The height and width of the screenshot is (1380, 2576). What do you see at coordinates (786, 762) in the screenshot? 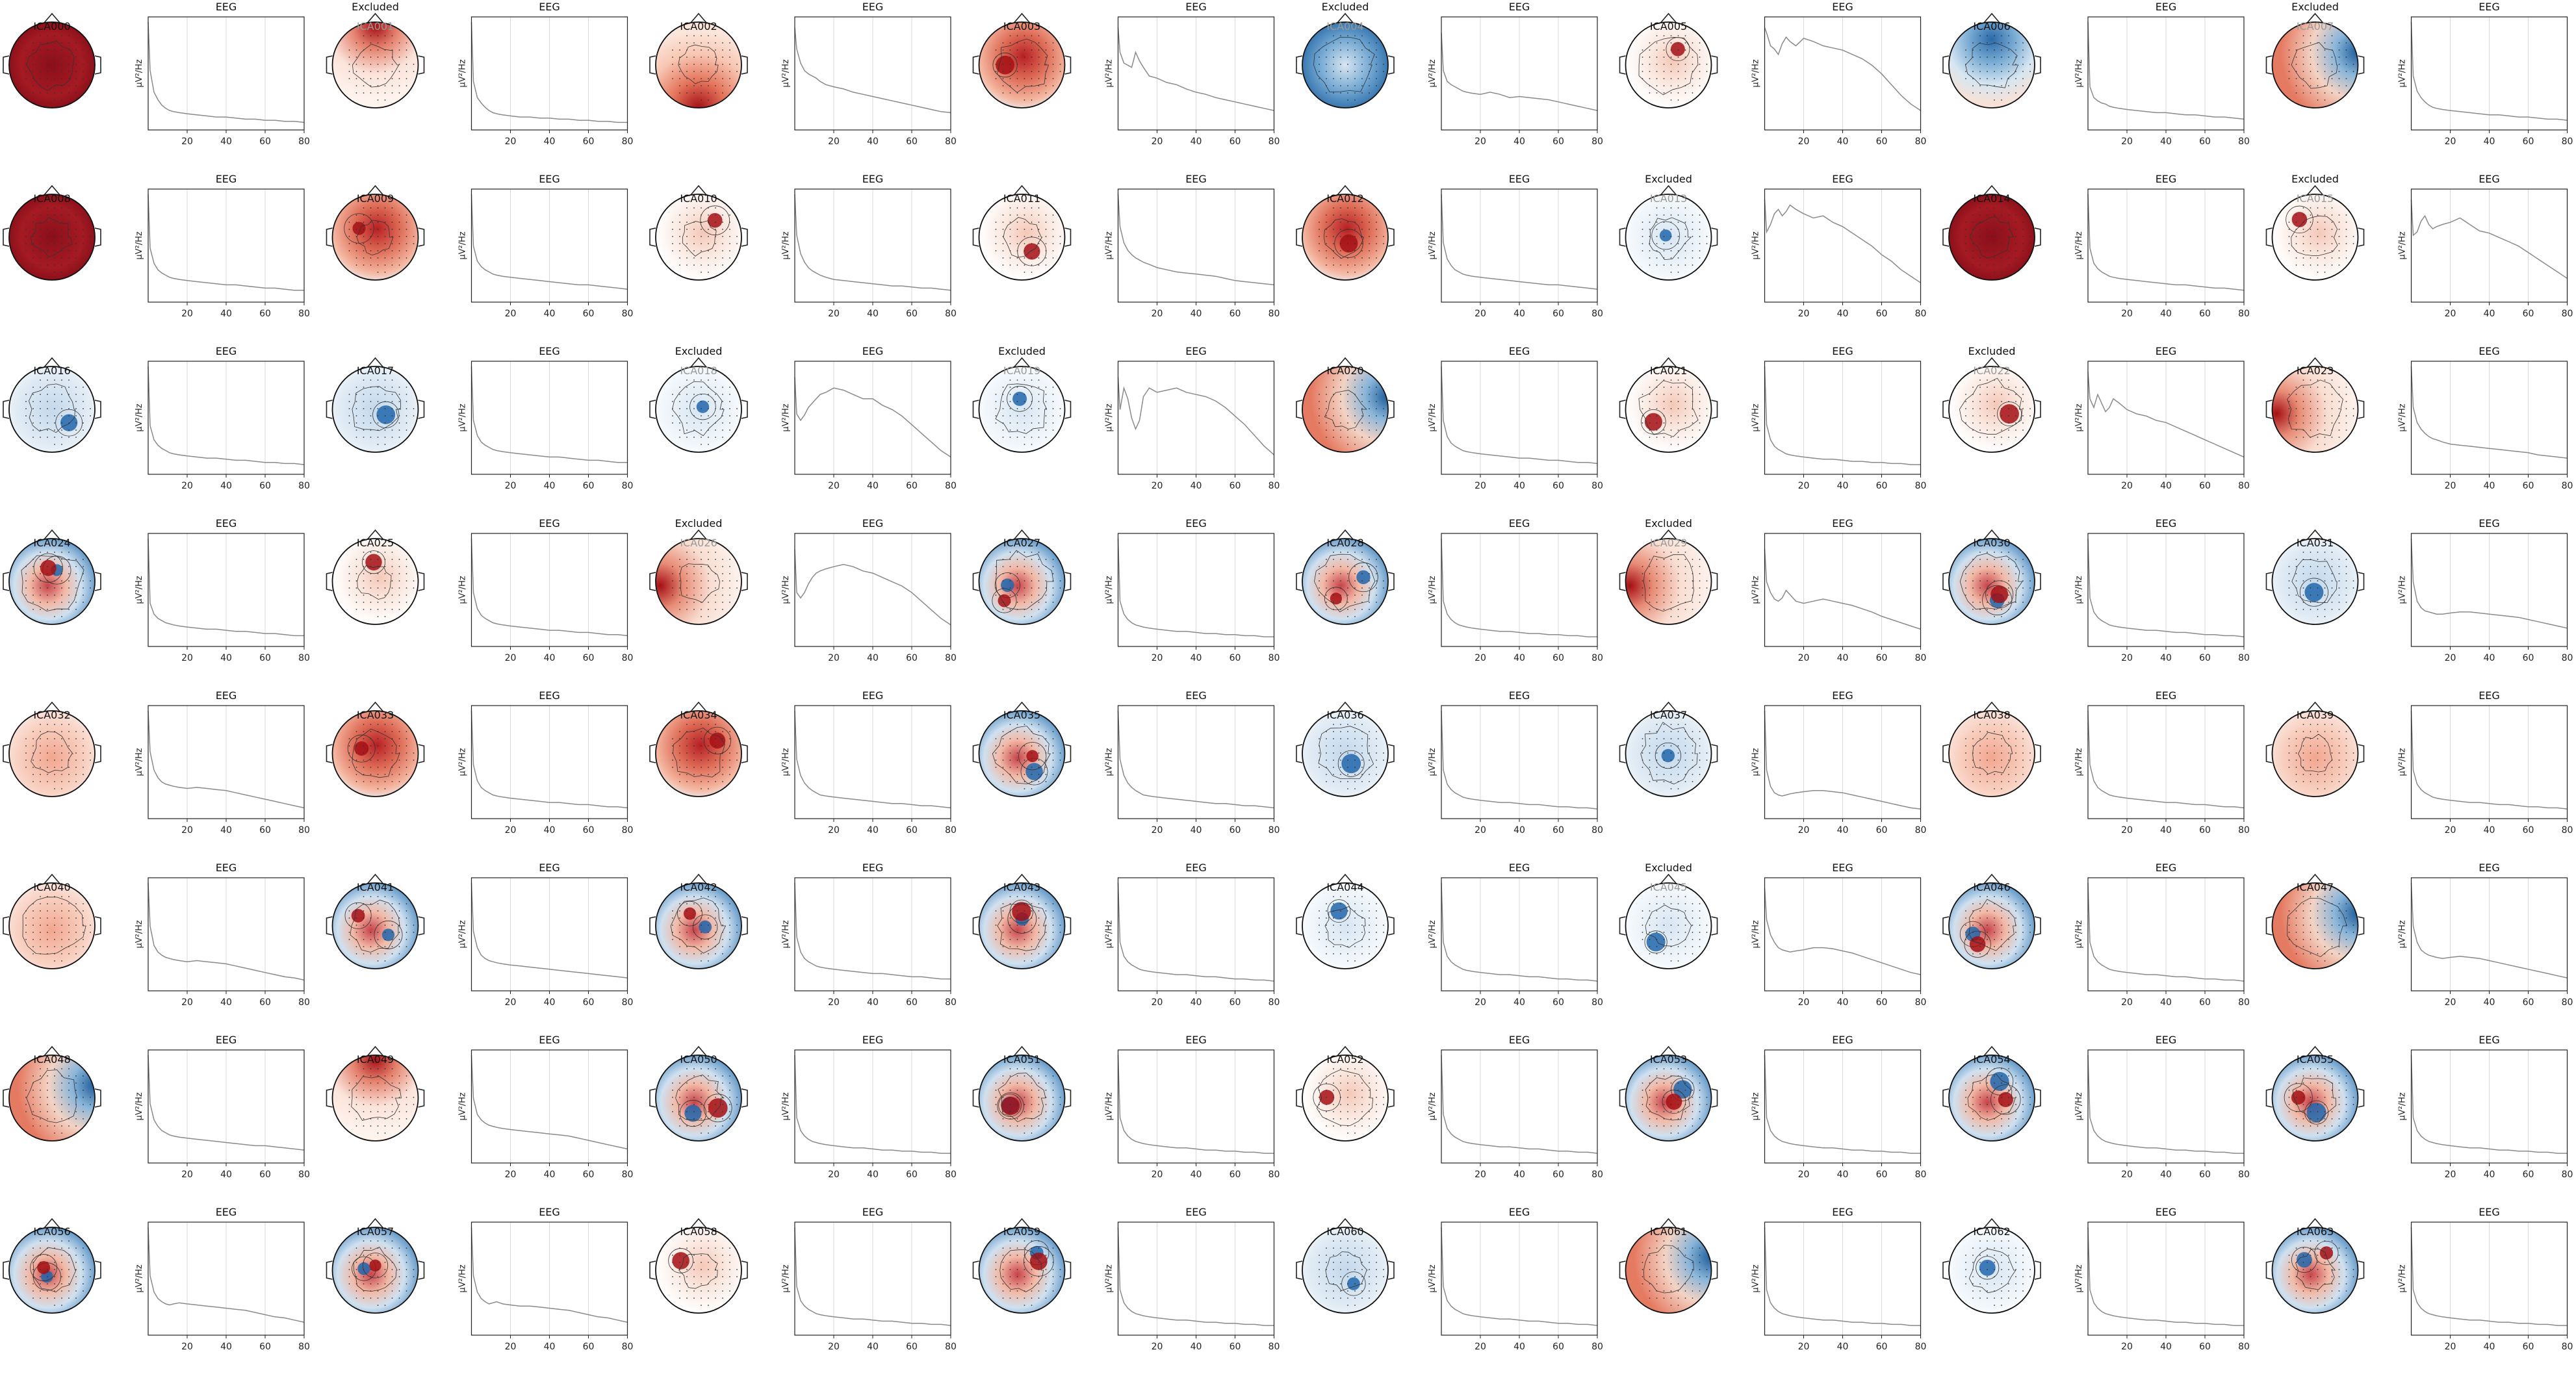
I see `y-axis-label: µV²/Hz` at bounding box center [786, 762].